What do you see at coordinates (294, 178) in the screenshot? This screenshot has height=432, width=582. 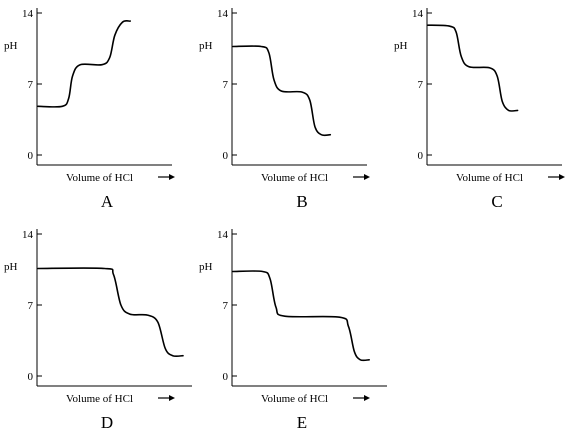 I see `x-axis-label-b: Volume of HCl` at bounding box center [294, 178].